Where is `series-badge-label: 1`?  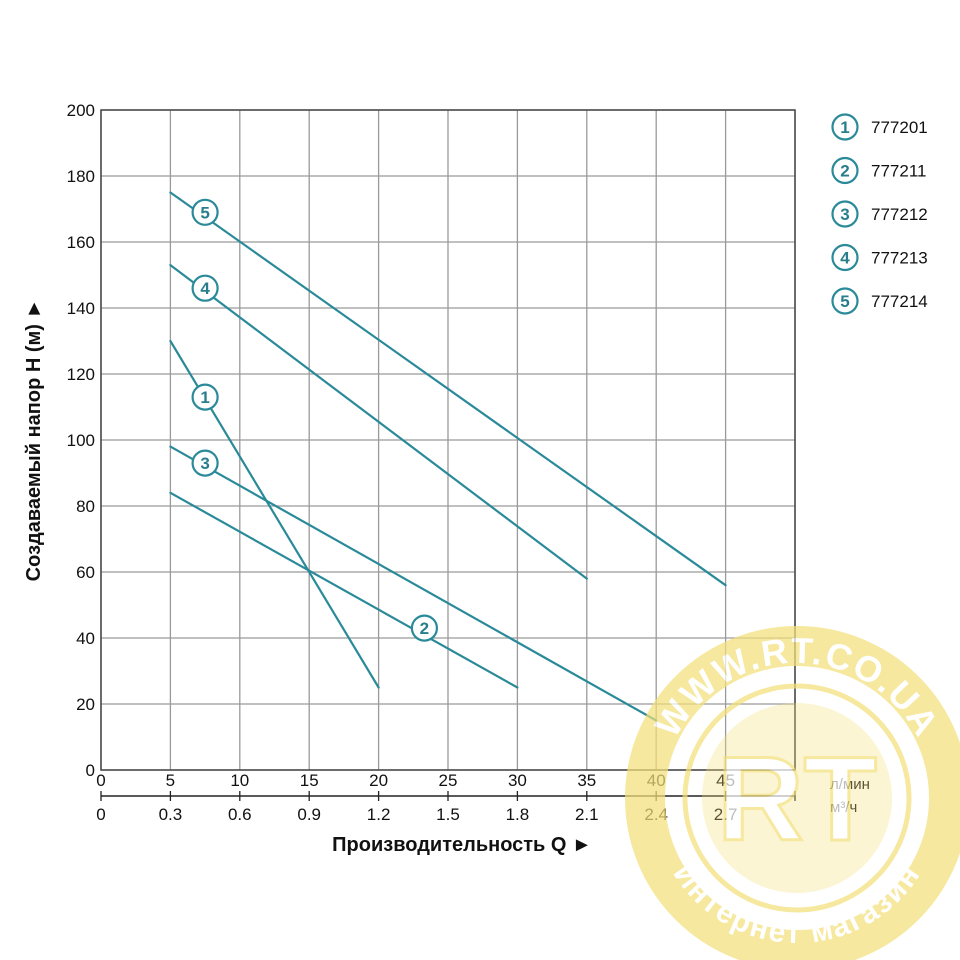
series-badge-label: 1 is located at coordinates (204, 397).